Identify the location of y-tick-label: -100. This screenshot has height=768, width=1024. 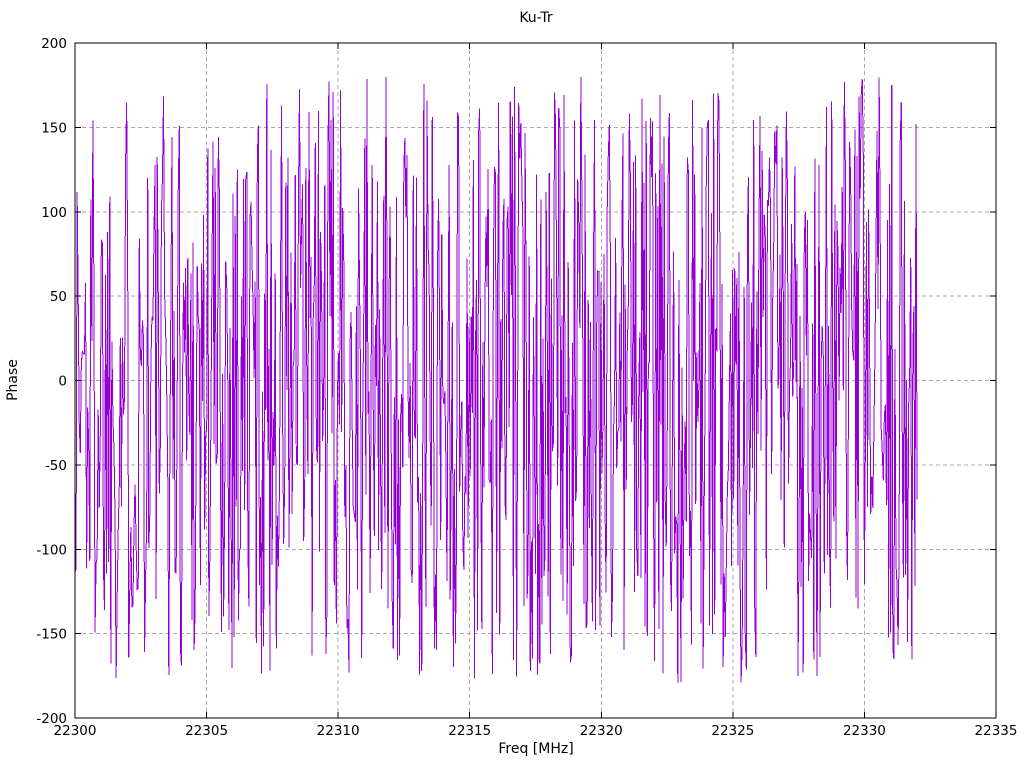
(51, 550).